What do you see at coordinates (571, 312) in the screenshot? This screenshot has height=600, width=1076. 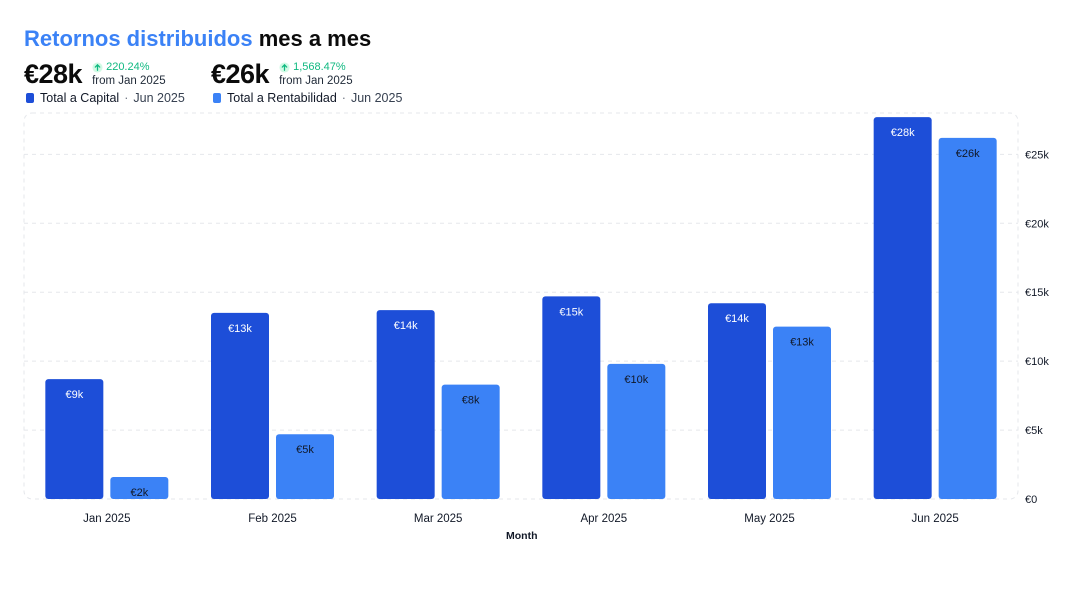 I see `bar-data-label: €15k` at bounding box center [571, 312].